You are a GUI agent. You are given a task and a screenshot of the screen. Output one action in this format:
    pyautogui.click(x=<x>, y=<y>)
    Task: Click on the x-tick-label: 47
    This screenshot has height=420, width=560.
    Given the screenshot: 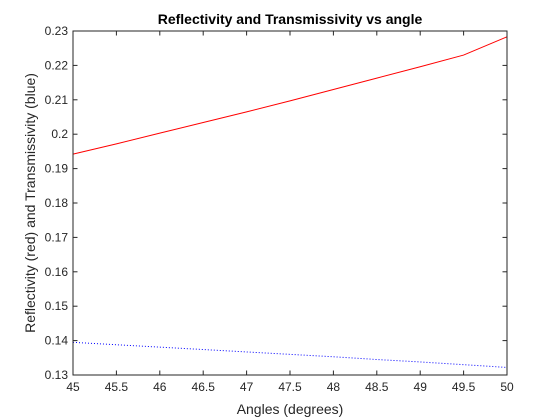 What is the action you would take?
    pyautogui.click(x=247, y=387)
    